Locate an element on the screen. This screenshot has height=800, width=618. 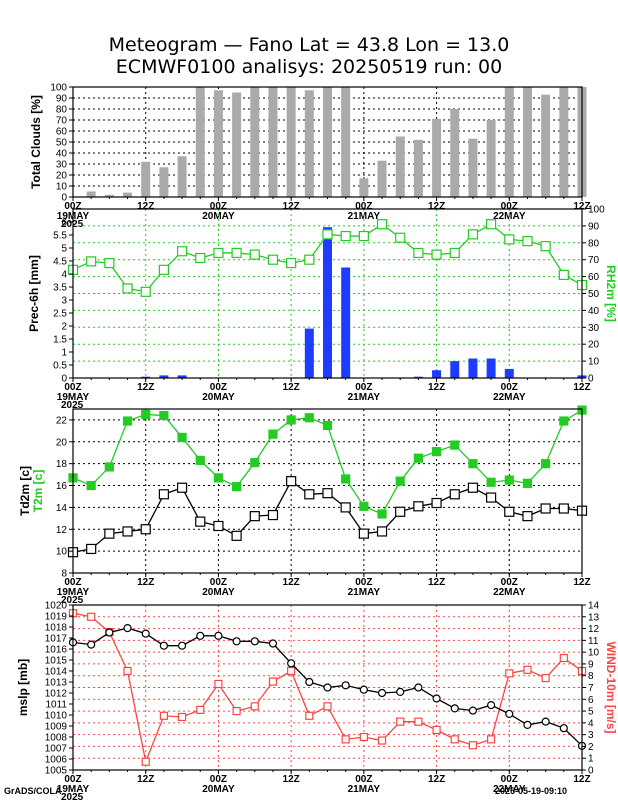
wind-y-tick-label: 0 is located at coordinates (591, 771).